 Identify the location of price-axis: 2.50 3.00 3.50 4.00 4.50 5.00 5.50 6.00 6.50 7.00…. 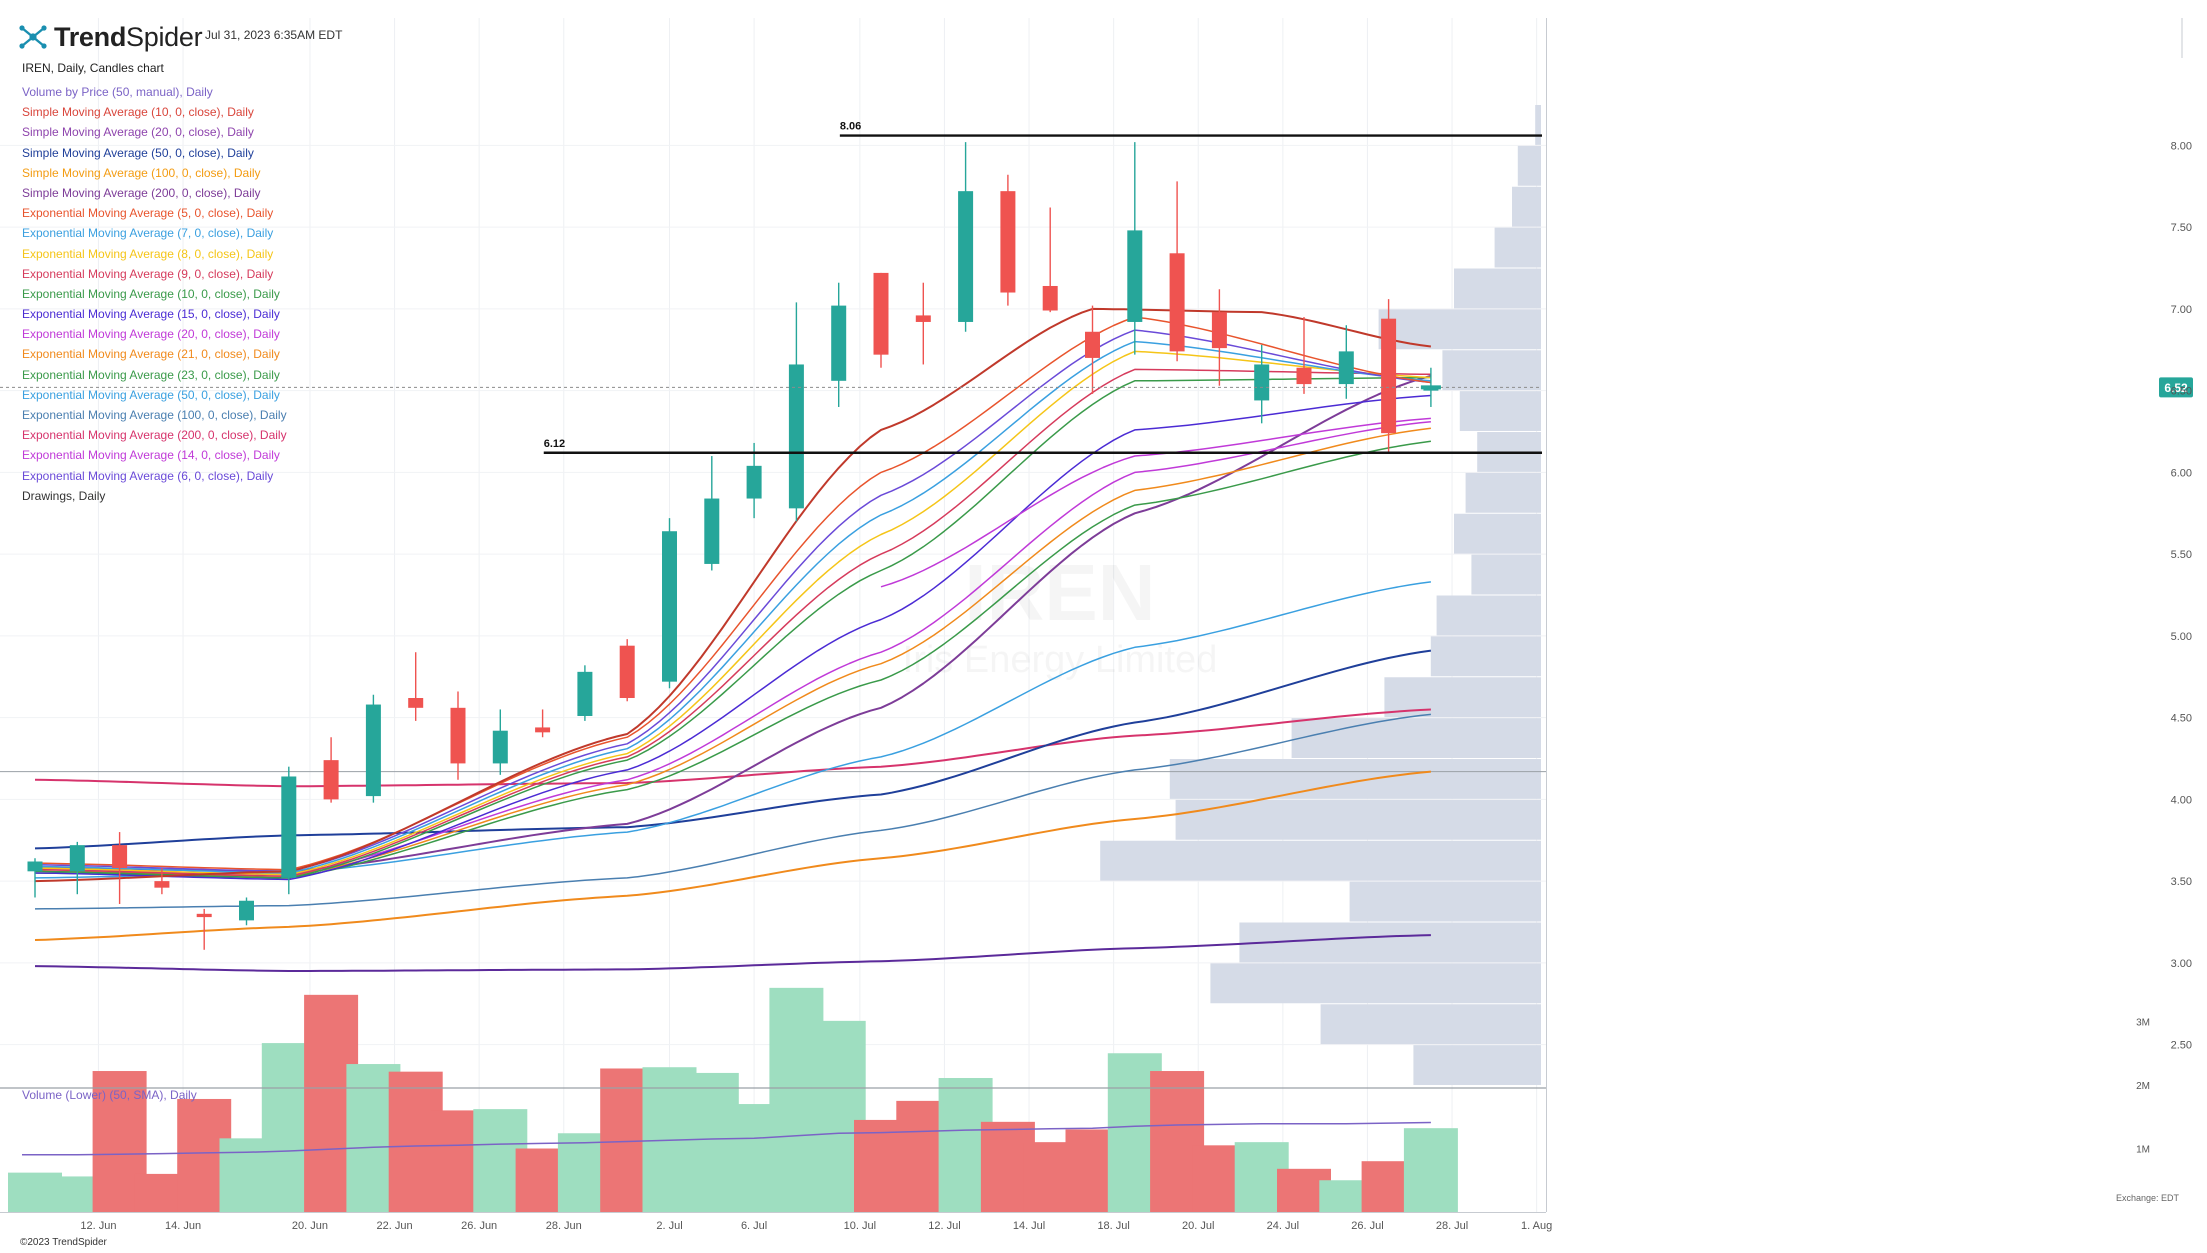
(2181, 595).